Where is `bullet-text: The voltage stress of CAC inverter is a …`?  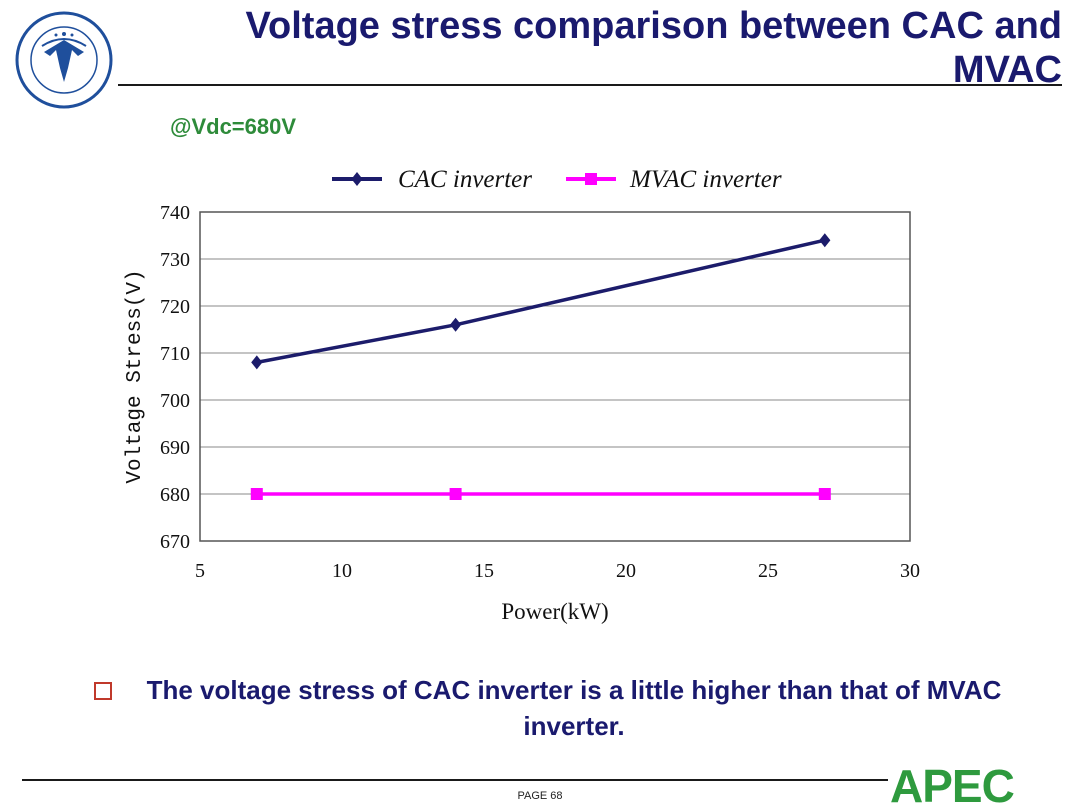 bullet-text: The voltage stress of CAC inverter is a … is located at coordinates (574, 708).